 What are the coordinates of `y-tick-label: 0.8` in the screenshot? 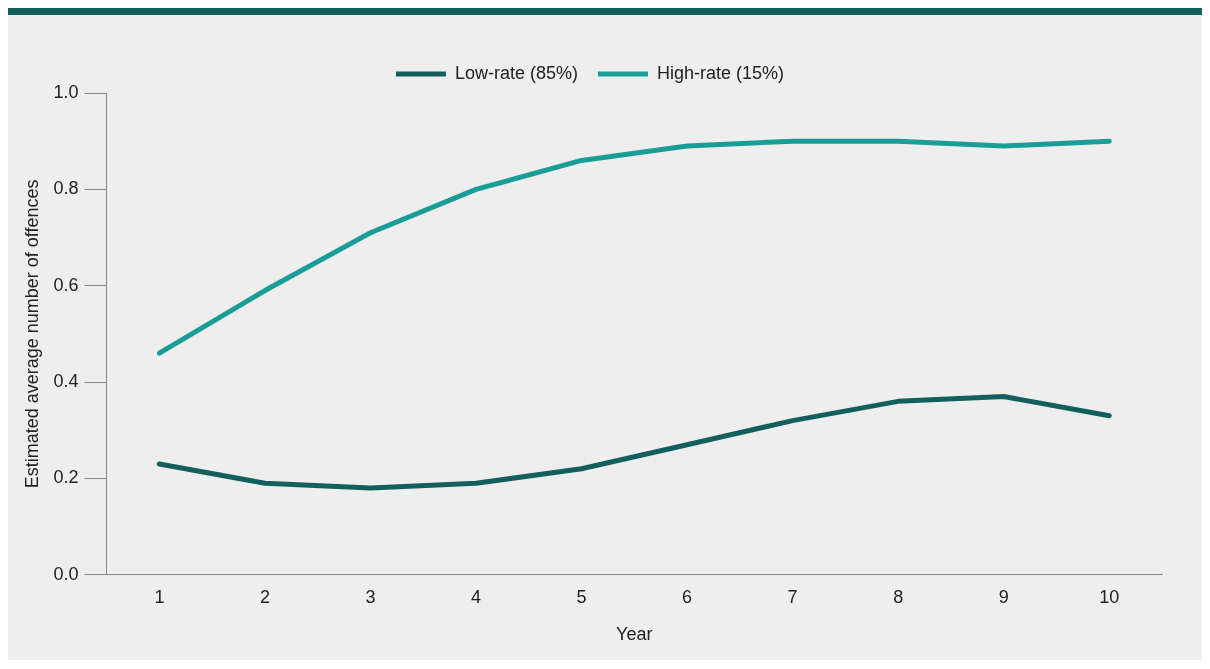 It's located at (66, 188).